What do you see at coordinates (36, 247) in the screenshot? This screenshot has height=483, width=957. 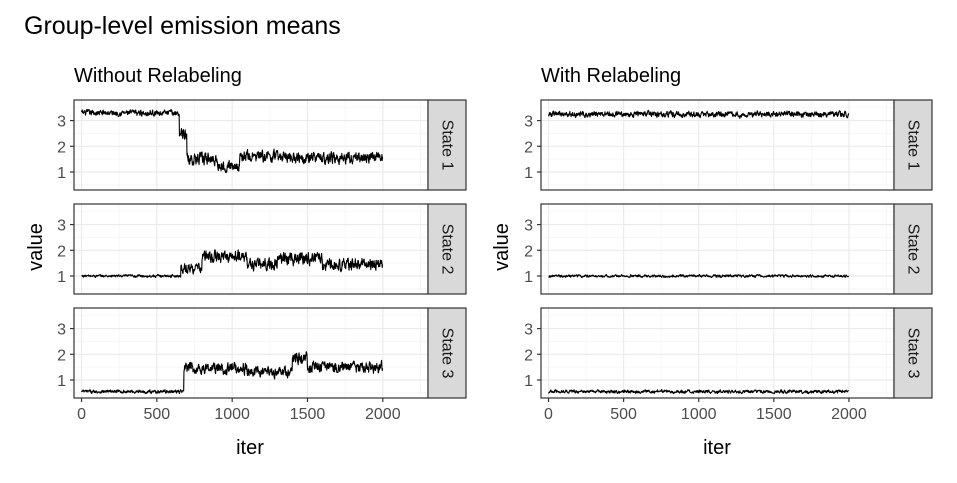 I see `y-axis-label-left: value` at bounding box center [36, 247].